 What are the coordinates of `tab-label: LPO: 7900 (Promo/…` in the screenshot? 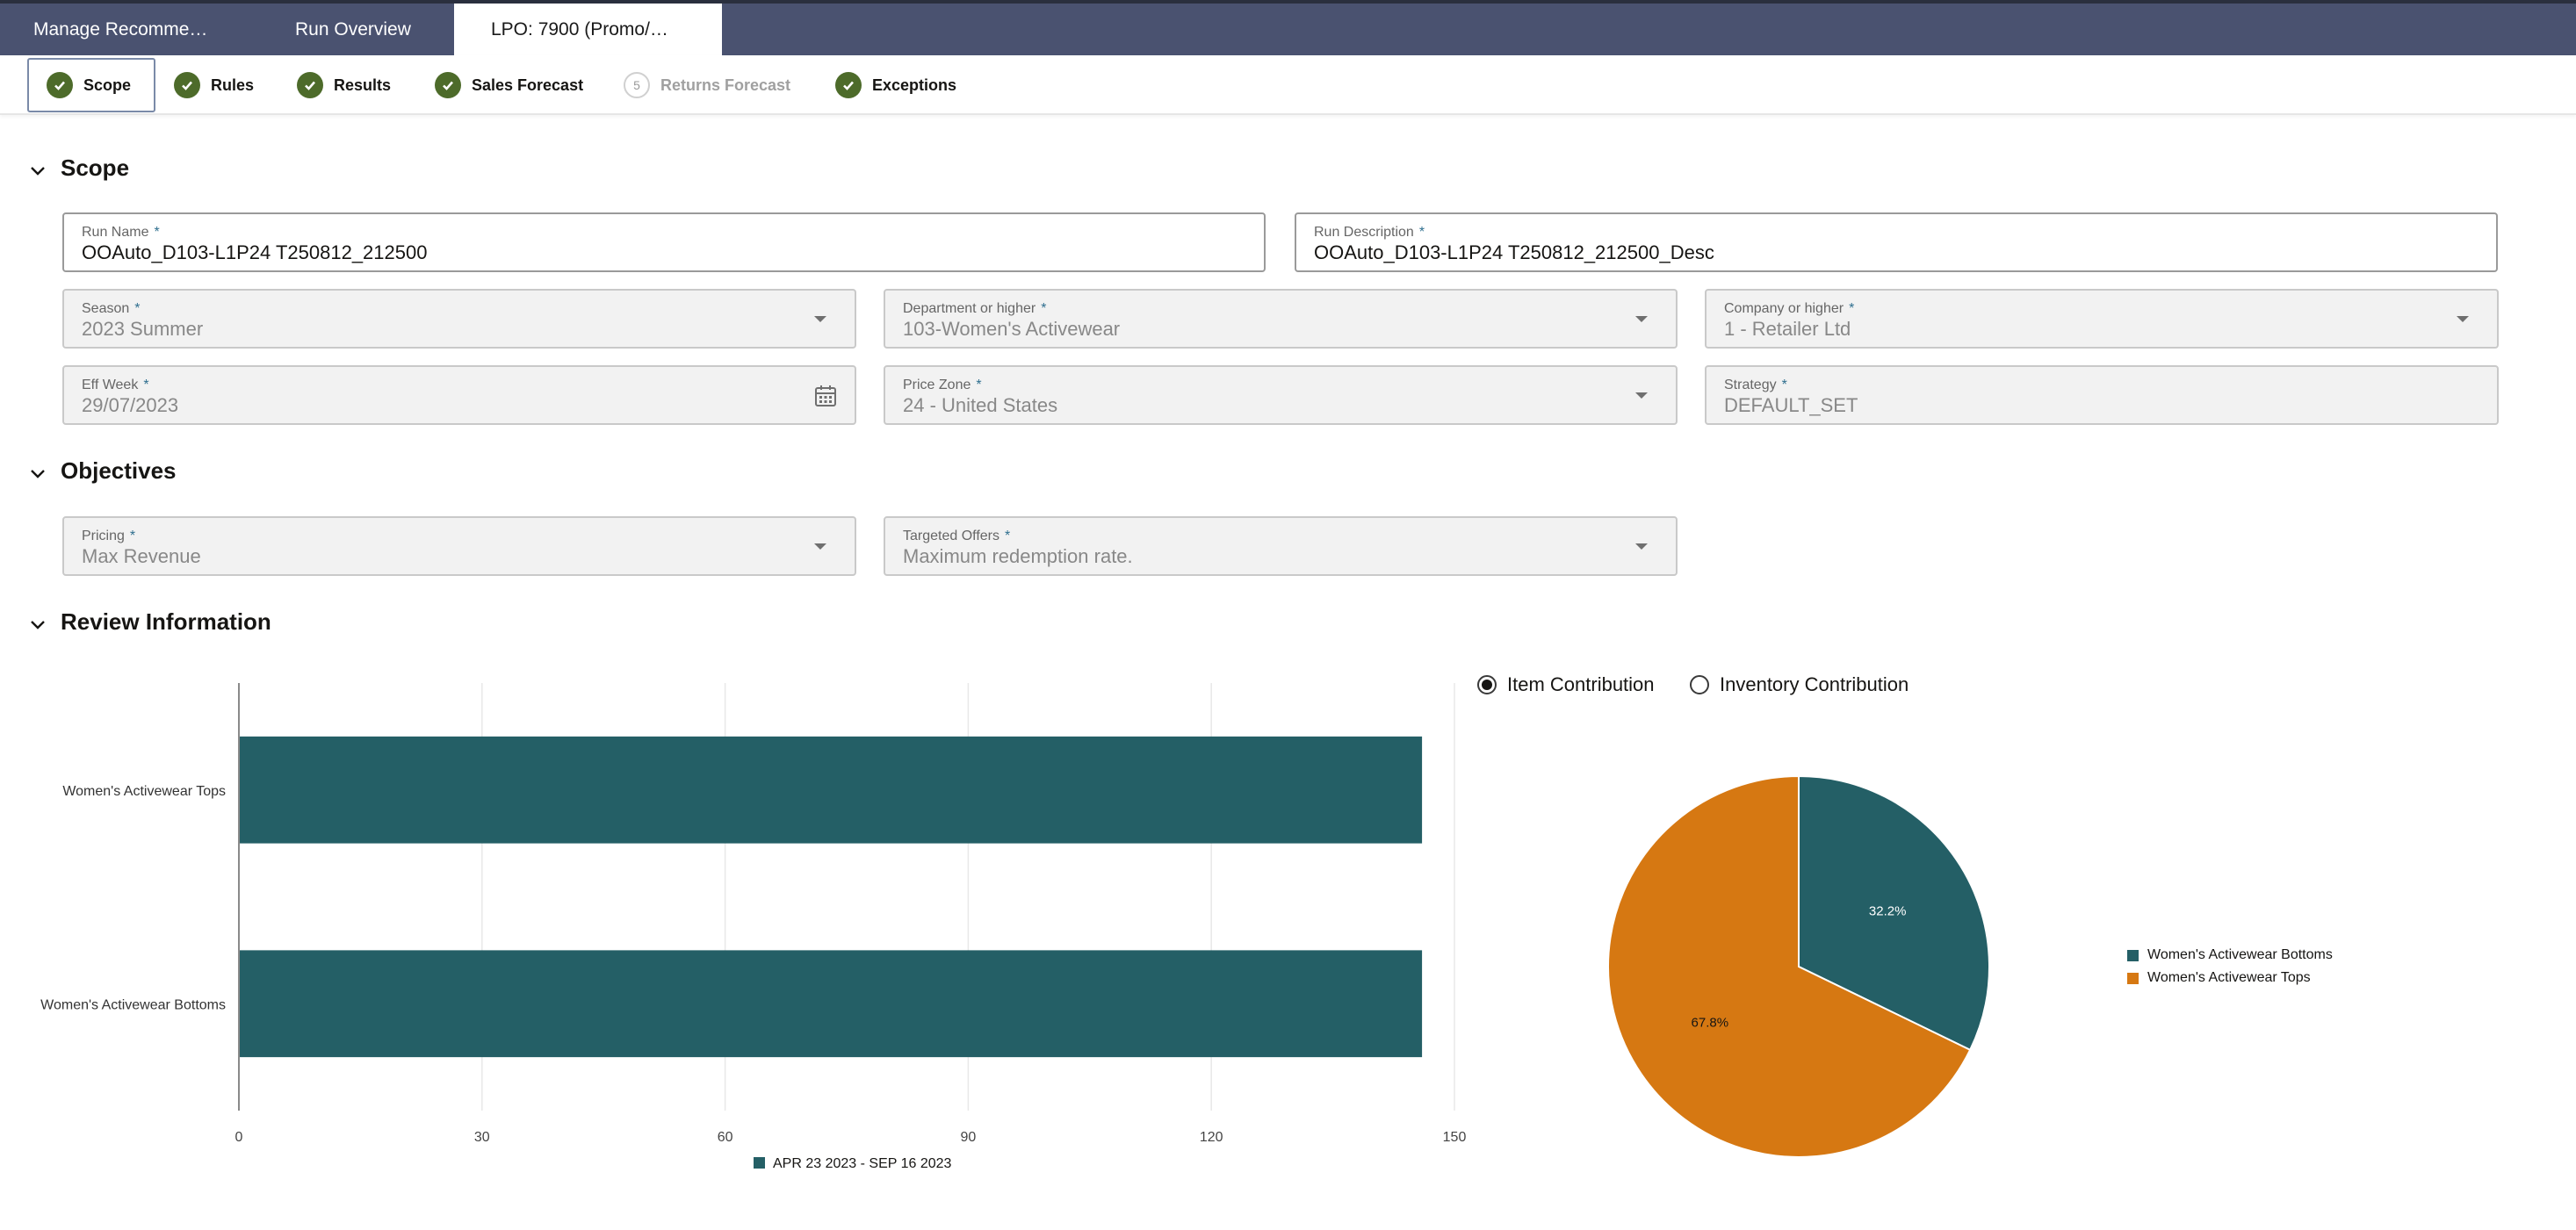 It's located at (579, 29).